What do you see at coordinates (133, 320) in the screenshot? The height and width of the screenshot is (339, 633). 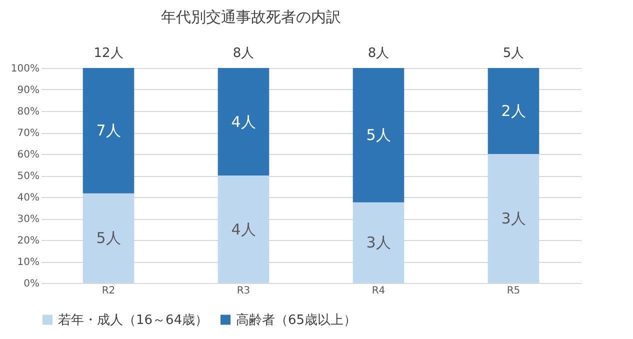 I see `legend-label: 若年・成人（16～64歳）` at bounding box center [133, 320].